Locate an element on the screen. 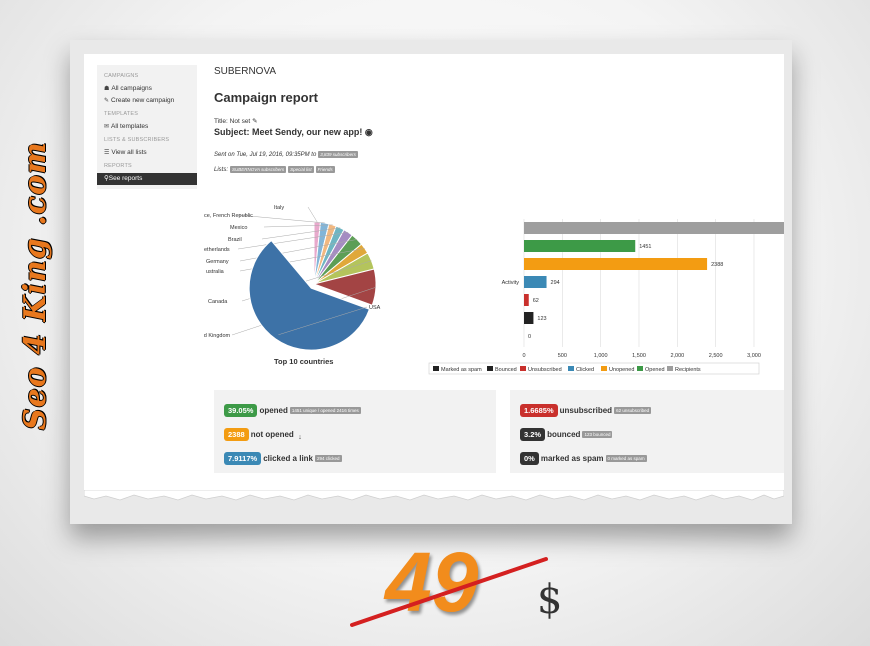 The height and width of the screenshot is (646, 870). stat-pill: 2388 is located at coordinates (236, 435).